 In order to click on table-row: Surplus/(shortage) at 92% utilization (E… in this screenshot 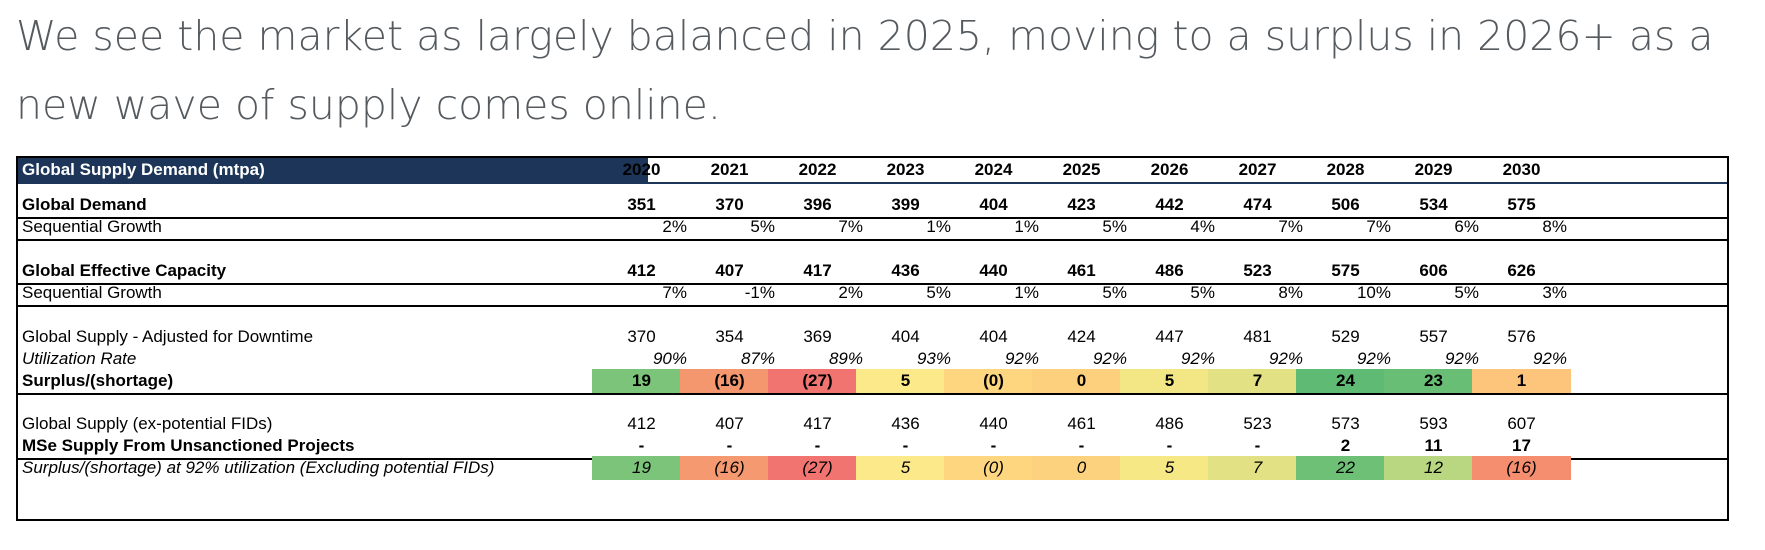, I will do `click(872, 468)`.